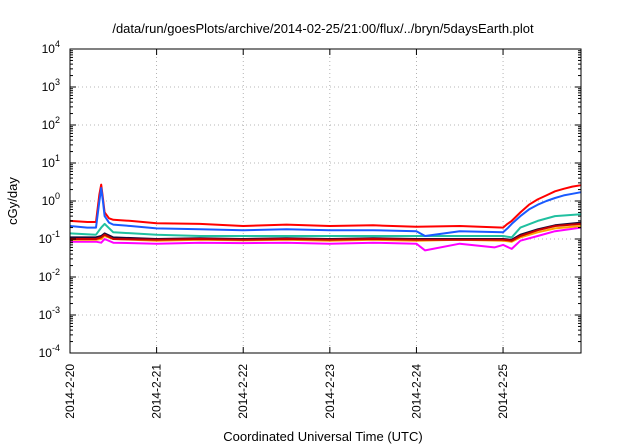 The image size is (640, 448). I want to click on y-tick-label: 10⁻³, so click(49, 313).